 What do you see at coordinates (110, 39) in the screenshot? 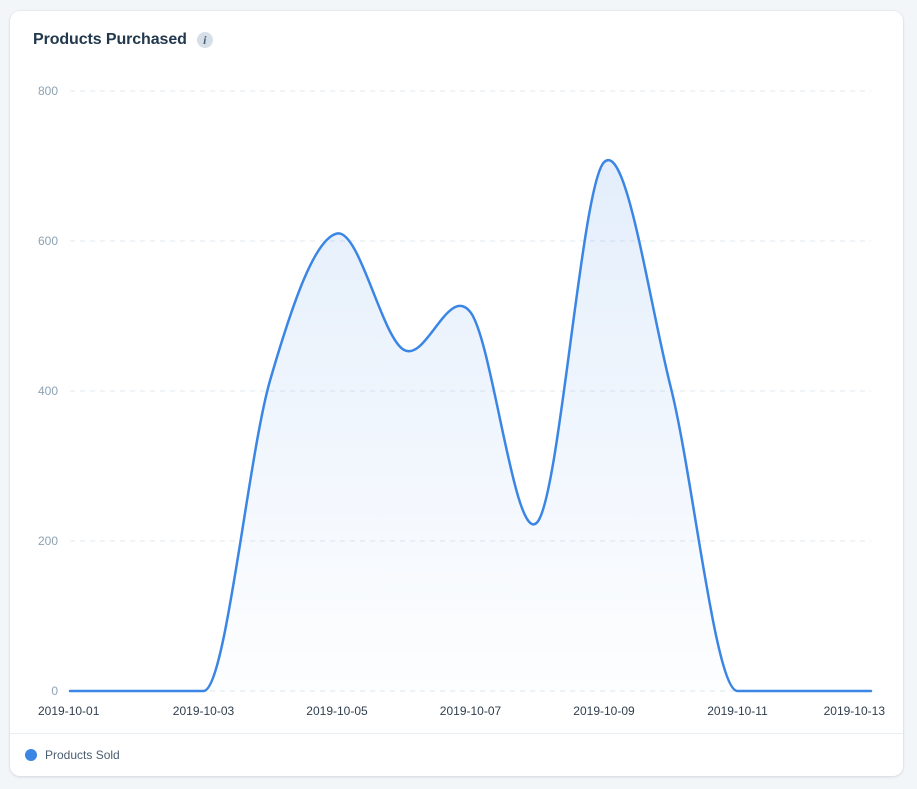
I see `card-title: Products Purchased` at bounding box center [110, 39].